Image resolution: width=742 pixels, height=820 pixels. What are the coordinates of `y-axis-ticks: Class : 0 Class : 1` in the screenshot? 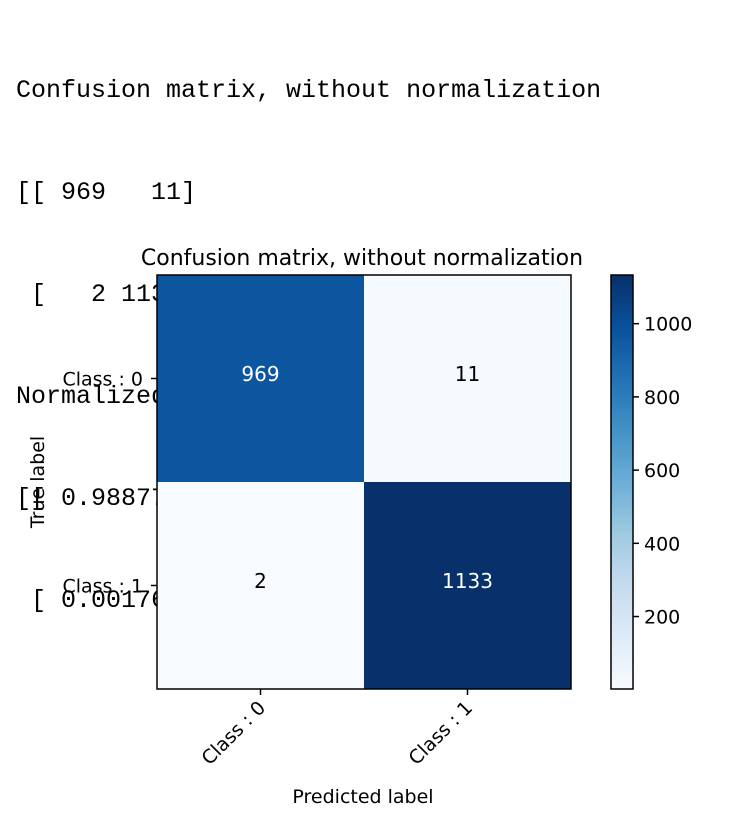 It's located at (109, 483).